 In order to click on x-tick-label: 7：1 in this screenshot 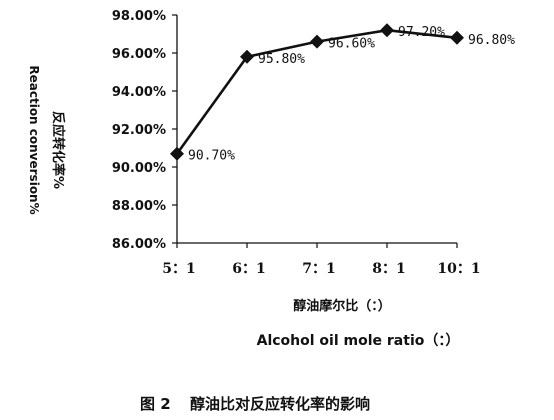, I will do `click(318, 269)`.